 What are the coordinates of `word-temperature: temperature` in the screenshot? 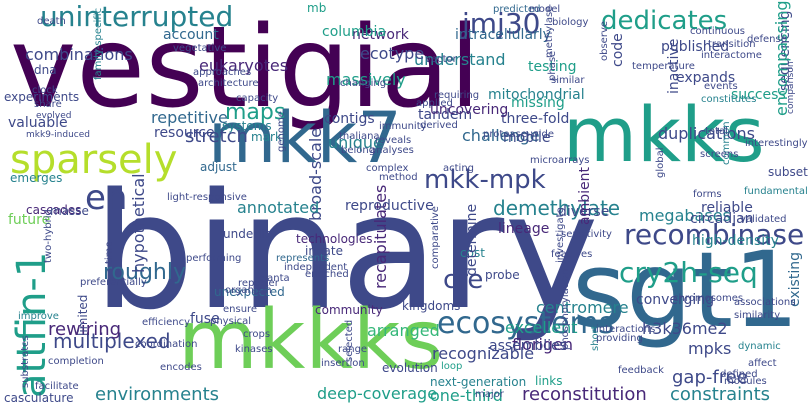 It's located at (663, 66).